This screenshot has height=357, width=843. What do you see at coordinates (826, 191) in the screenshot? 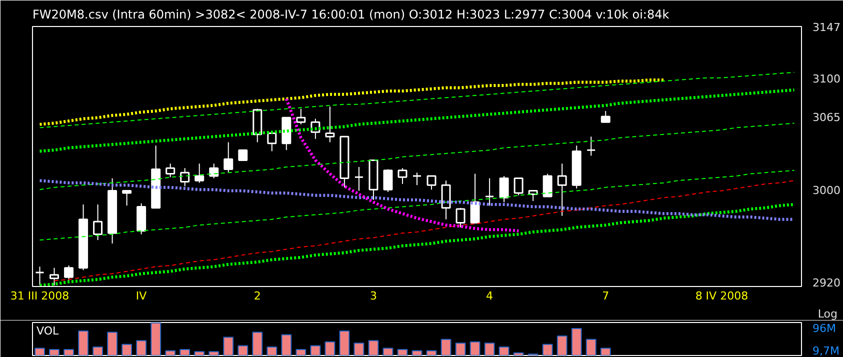
I see `y-tick-label: 3000` at bounding box center [826, 191].